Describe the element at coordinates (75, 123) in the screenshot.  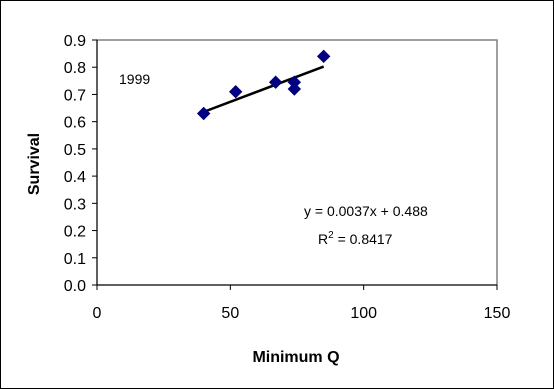
I see `y-tick-label: 0.6` at that location.